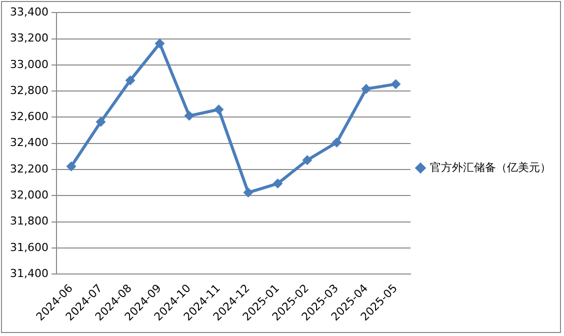  What do you see at coordinates (29, 195) in the screenshot?
I see `y-tick-label: 32,000` at bounding box center [29, 195].